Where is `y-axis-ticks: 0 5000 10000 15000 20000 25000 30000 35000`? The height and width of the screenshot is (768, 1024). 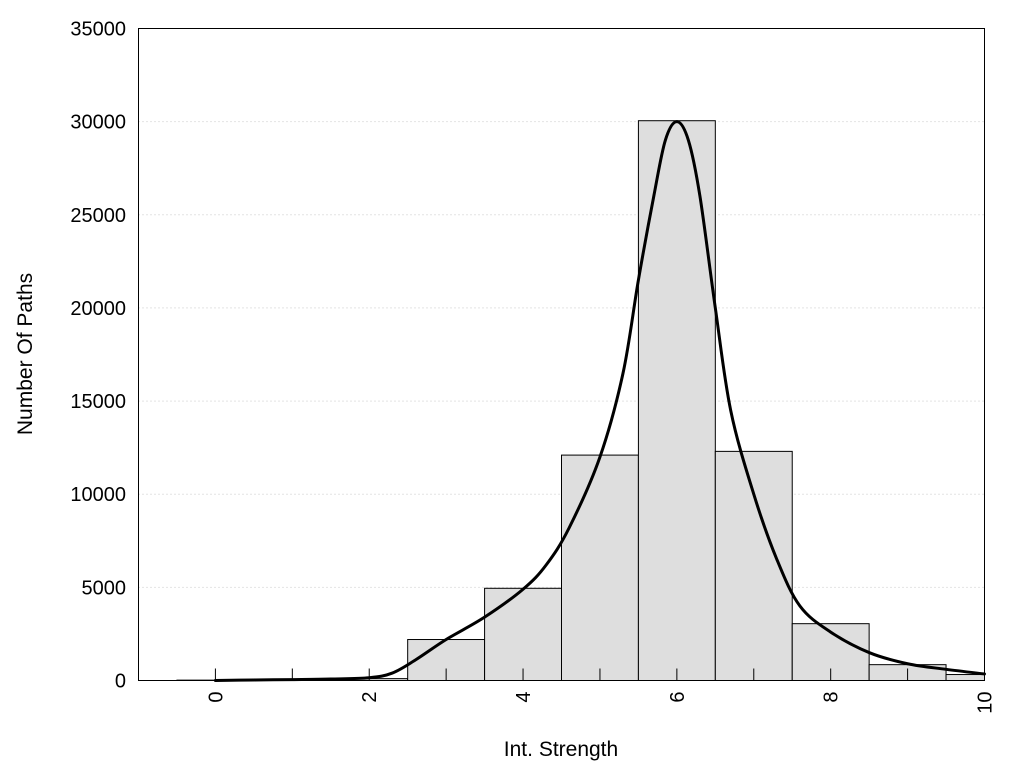 y-axis-ticks: 0 5000 10000 15000 20000 25000 30000 35000 is located at coordinates (98, 356).